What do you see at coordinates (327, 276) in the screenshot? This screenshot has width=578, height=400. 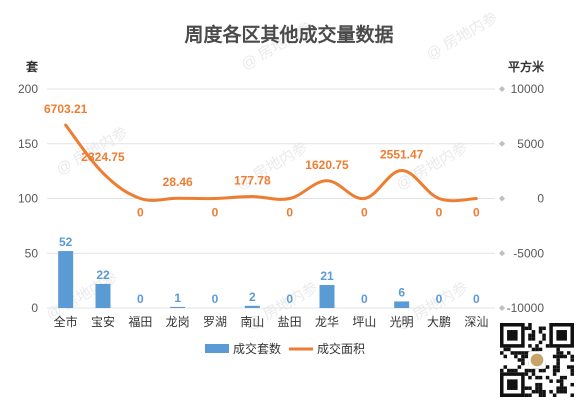 I see `bar-value-label: 21` at bounding box center [327, 276].